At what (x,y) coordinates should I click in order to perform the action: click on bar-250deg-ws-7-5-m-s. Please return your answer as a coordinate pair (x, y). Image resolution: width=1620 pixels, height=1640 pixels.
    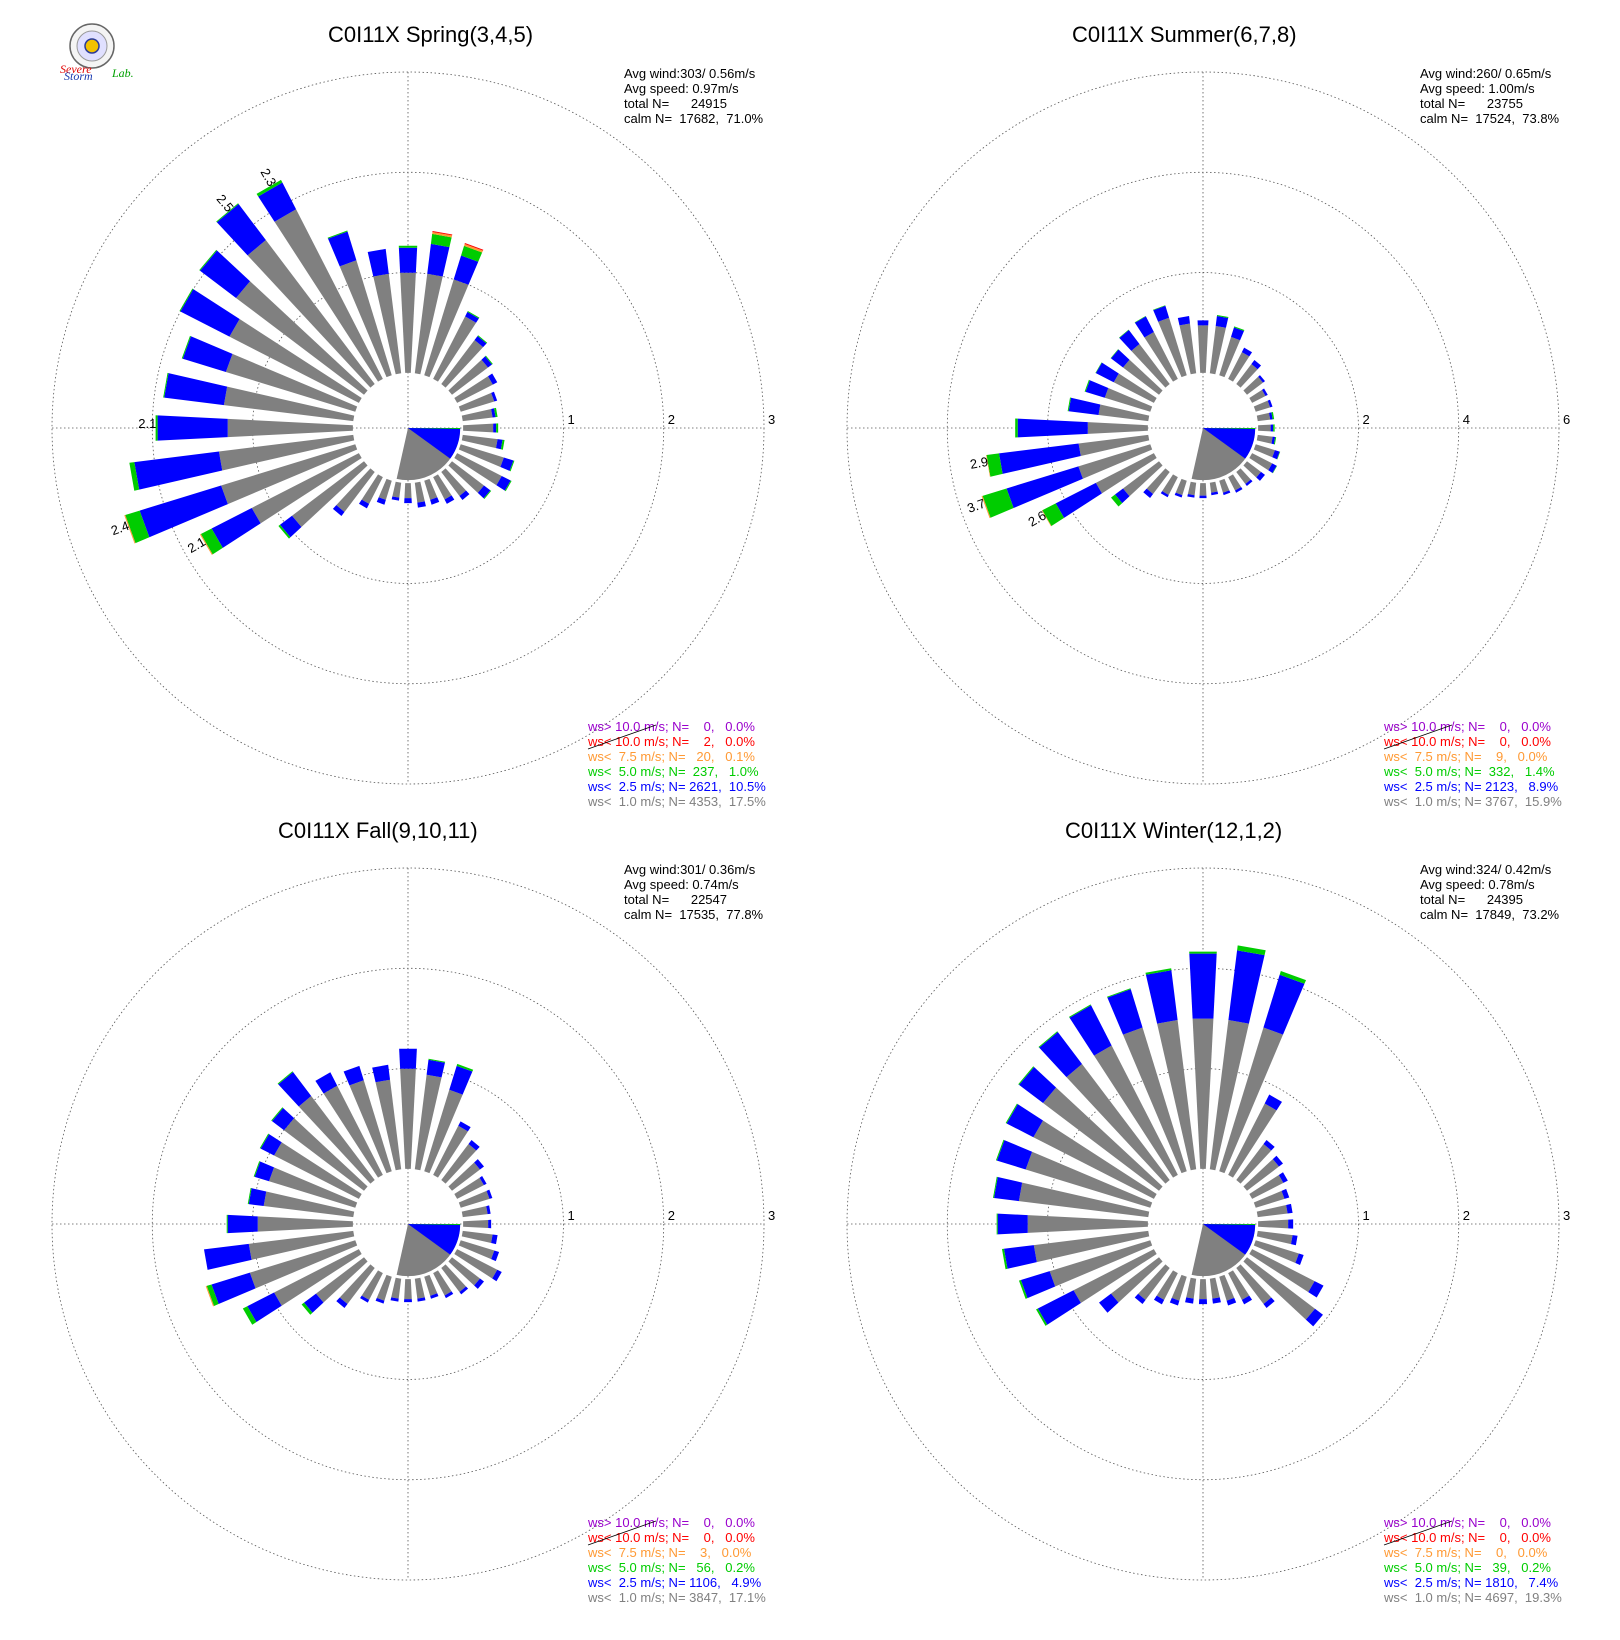
    Looking at the image, I should click on (209, 1296).